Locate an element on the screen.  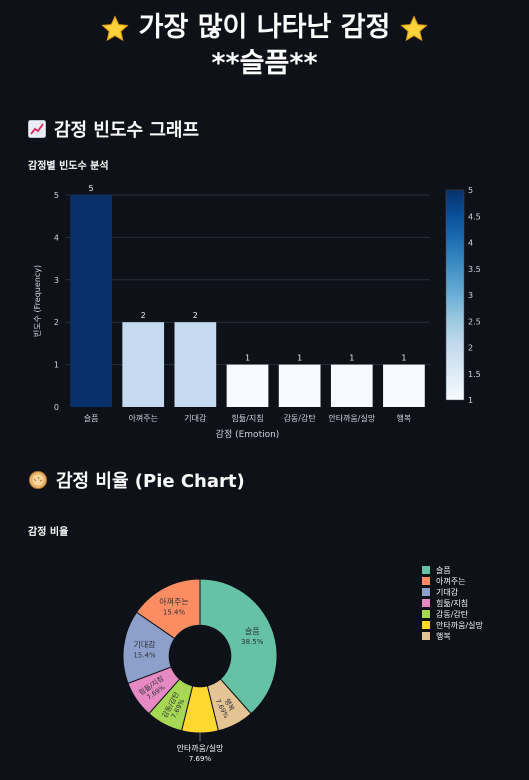
colorbar-tick-label: 4 is located at coordinates (470, 243).